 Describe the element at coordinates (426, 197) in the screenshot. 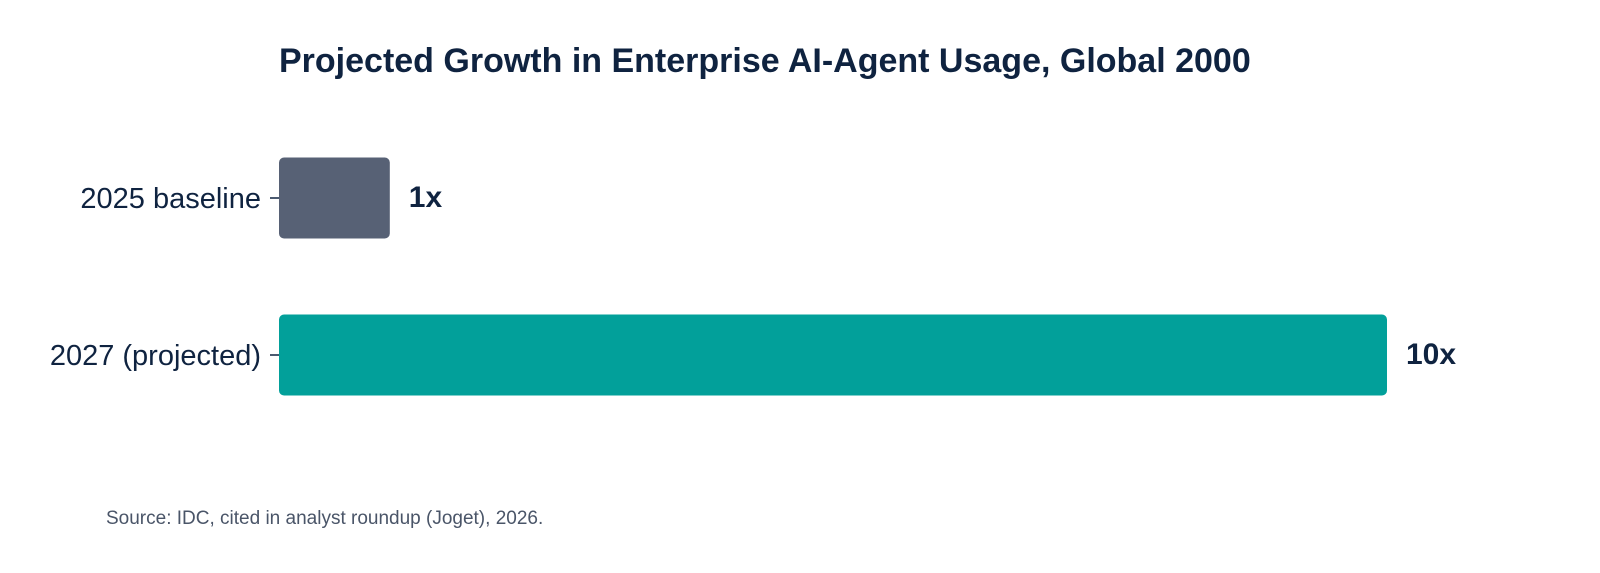

I see `value-label-0: 1x` at that location.